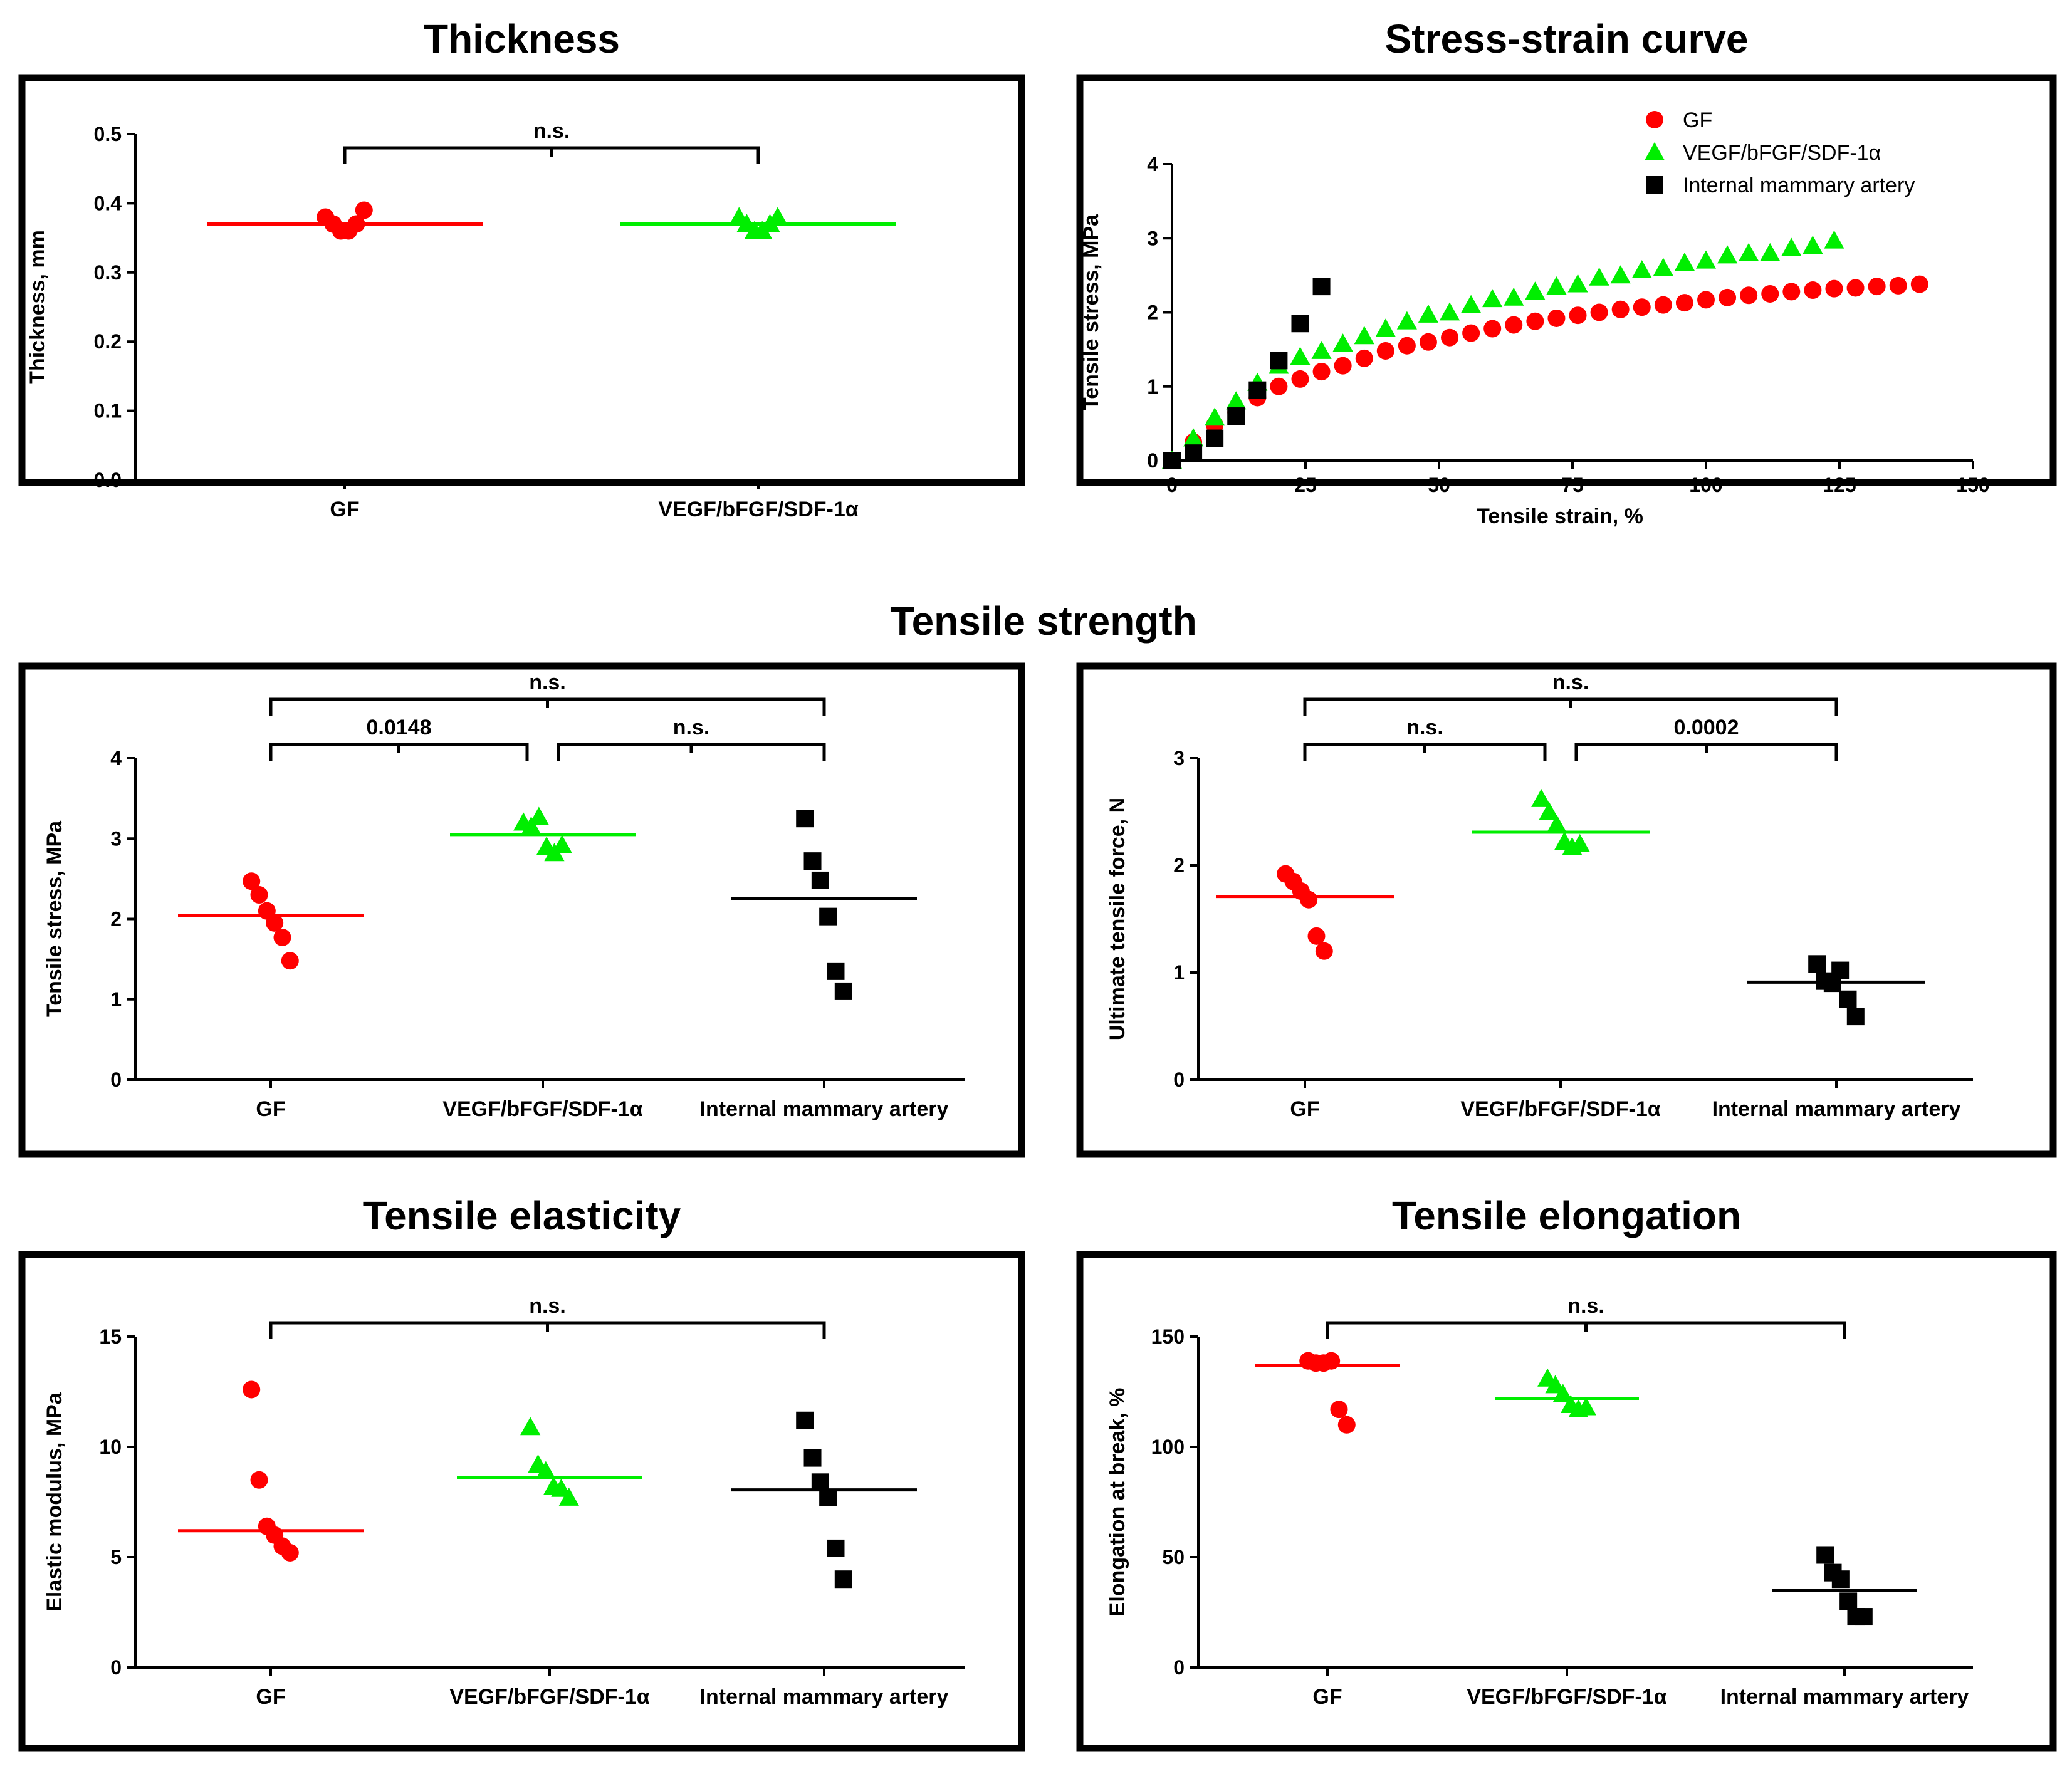 This screenshot has height=1774, width=2072. What do you see at coordinates (547, 682) in the screenshot?
I see `bracket-label: n.s.` at bounding box center [547, 682].